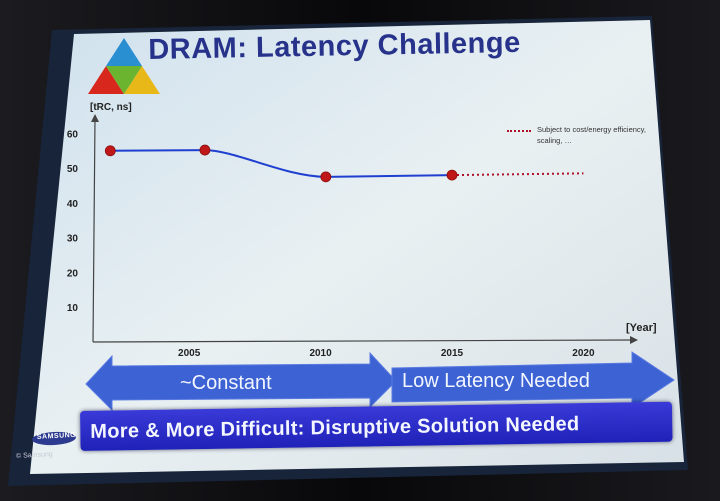 This screenshot has width=720, height=501. Describe the element at coordinates (95, 118) in the screenshot. I see `y-axis-arrowhead` at that location.